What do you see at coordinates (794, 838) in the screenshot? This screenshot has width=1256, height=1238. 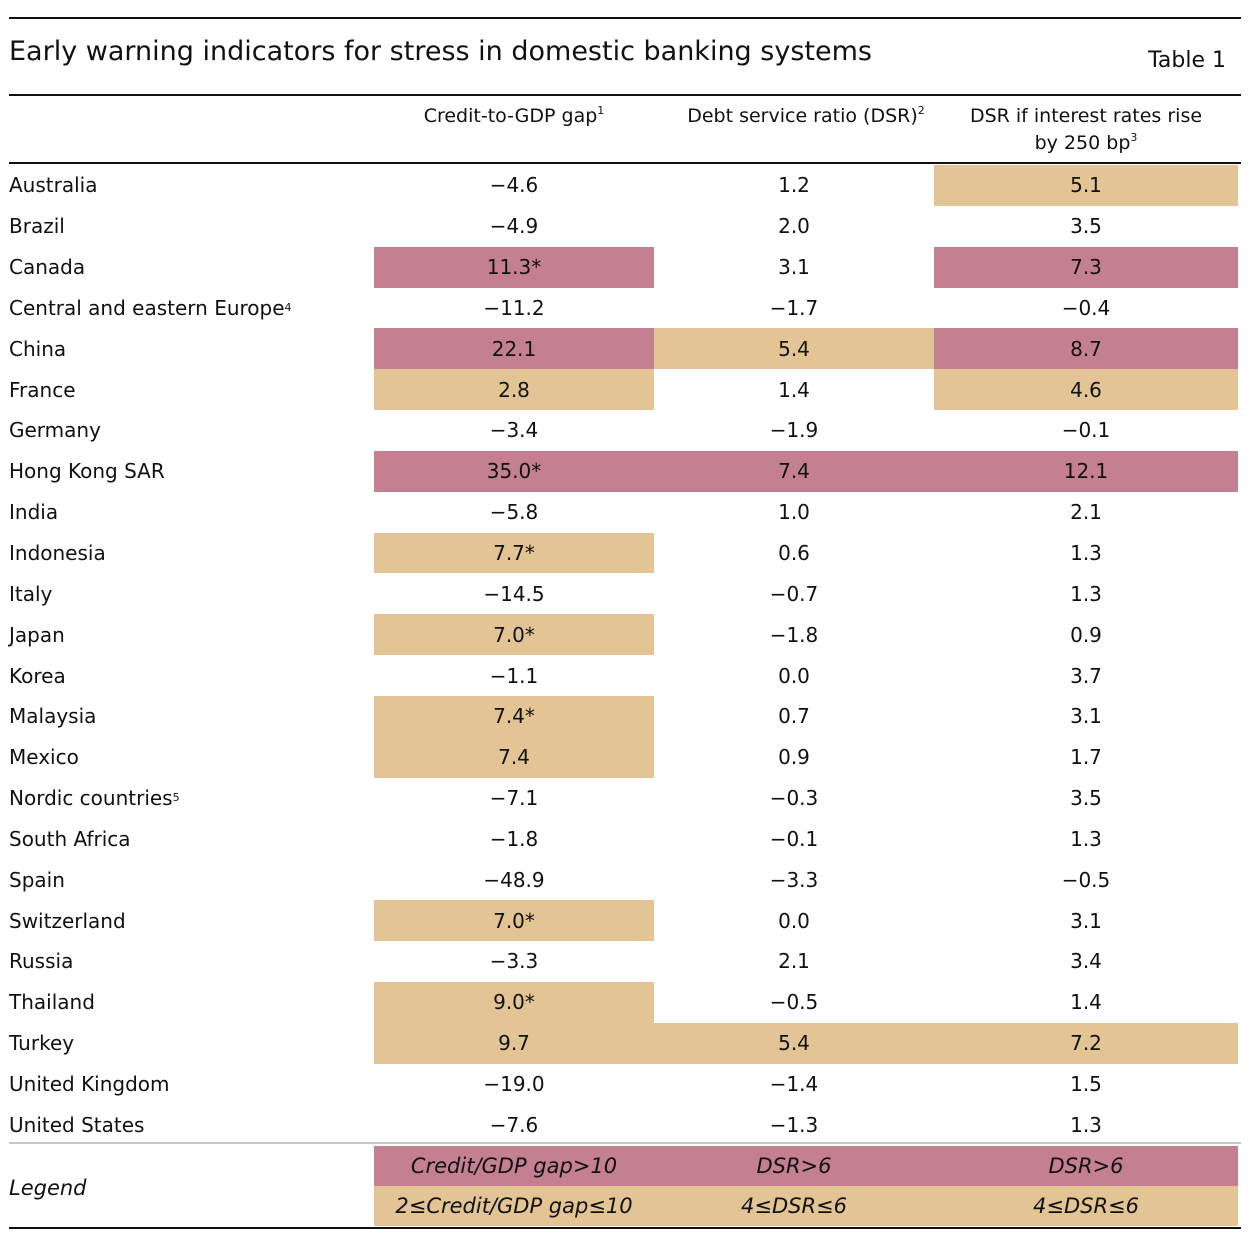 I see `dsr-cell: −0.1` at bounding box center [794, 838].